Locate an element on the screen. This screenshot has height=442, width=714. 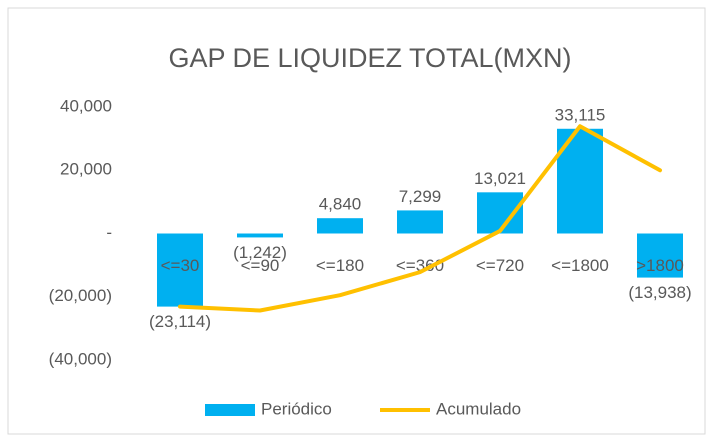
x-tick-label: <=30 is located at coordinates (180, 265).